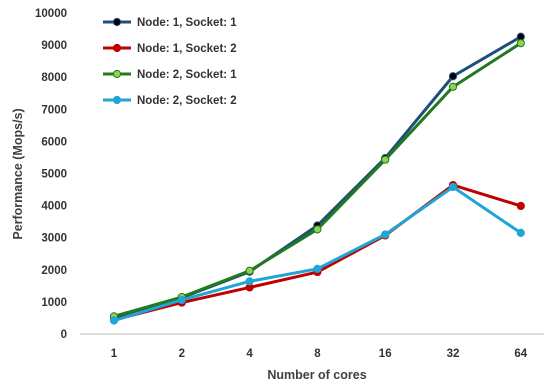 The height and width of the screenshot is (383, 547). What do you see at coordinates (54, 239) in the screenshot?
I see `y-tick-label: 3000` at bounding box center [54, 239].